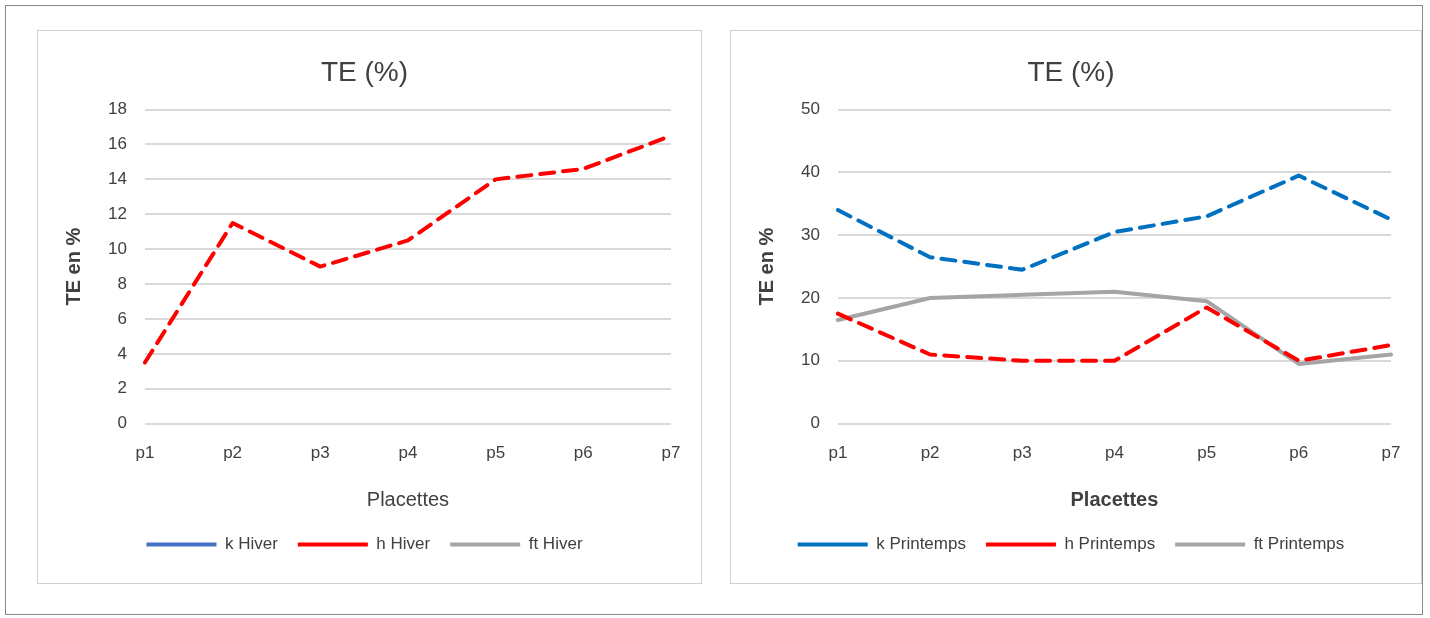 The height and width of the screenshot is (618, 1430). I want to click on y-tick-label: 30, so click(810, 234).